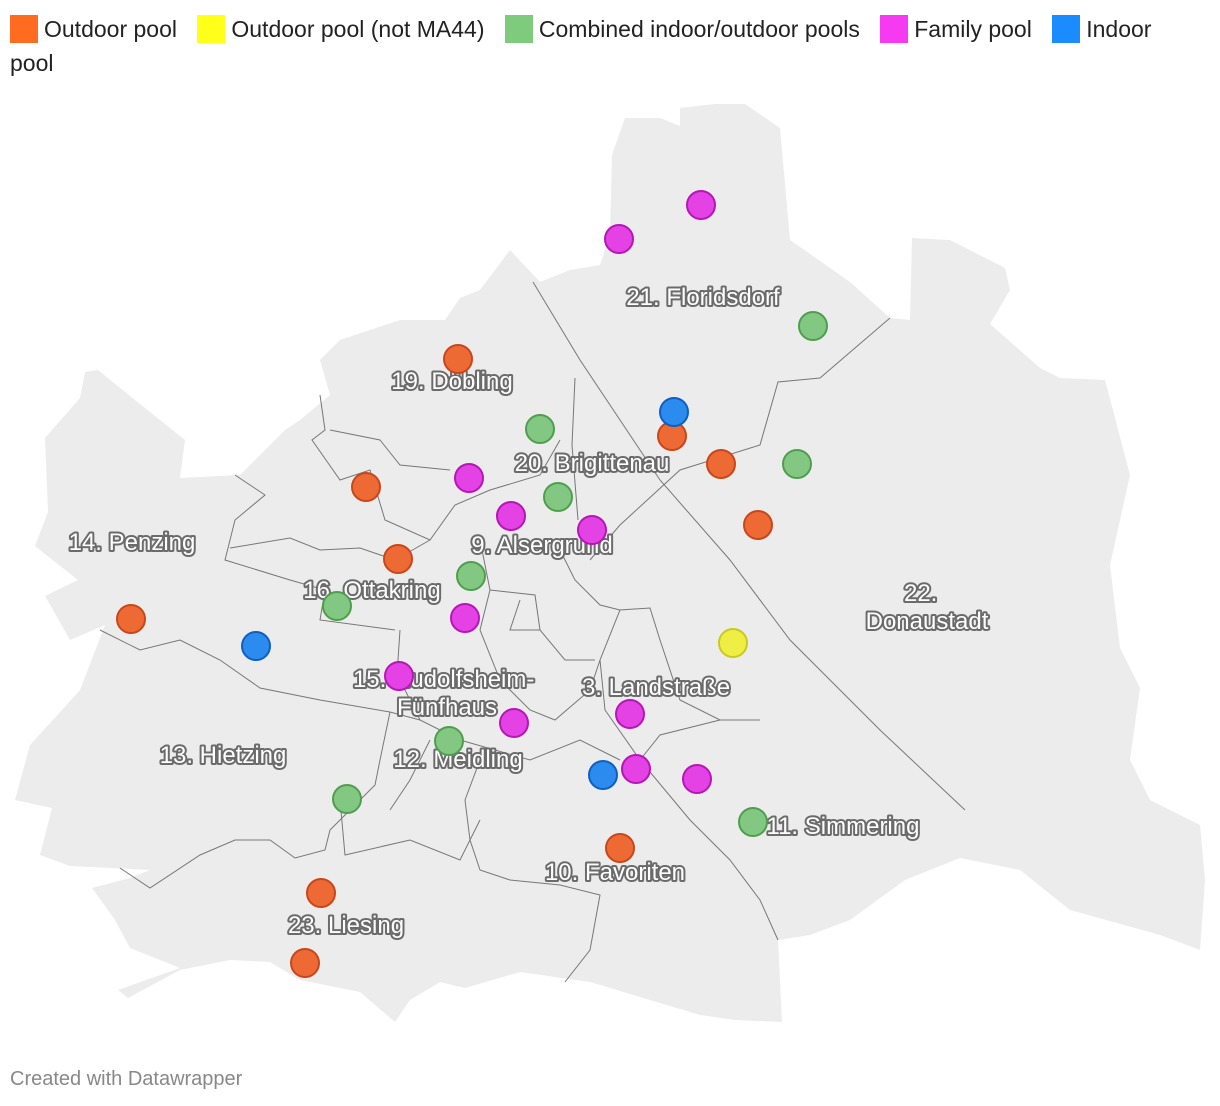 This screenshot has height=1106, width=1220. What do you see at coordinates (346, 925) in the screenshot?
I see `district-label-liesing: 23. Liesing` at bounding box center [346, 925].